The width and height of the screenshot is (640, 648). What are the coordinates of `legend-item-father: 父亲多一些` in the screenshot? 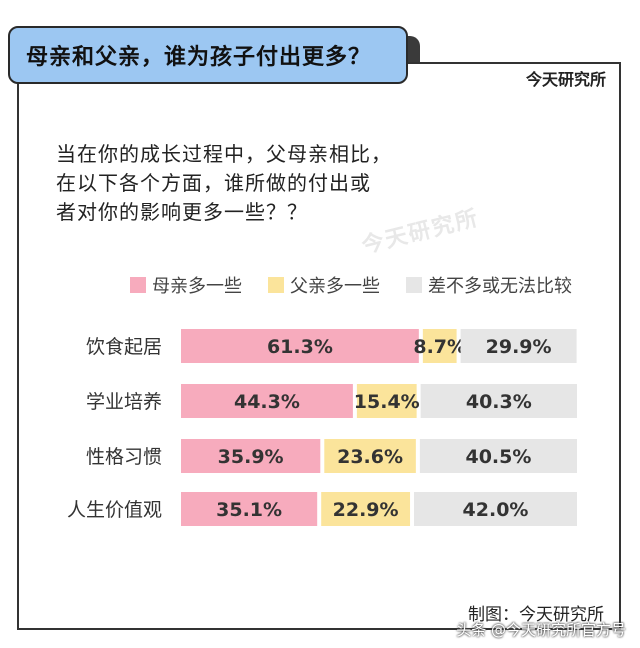 It's located at (324, 285).